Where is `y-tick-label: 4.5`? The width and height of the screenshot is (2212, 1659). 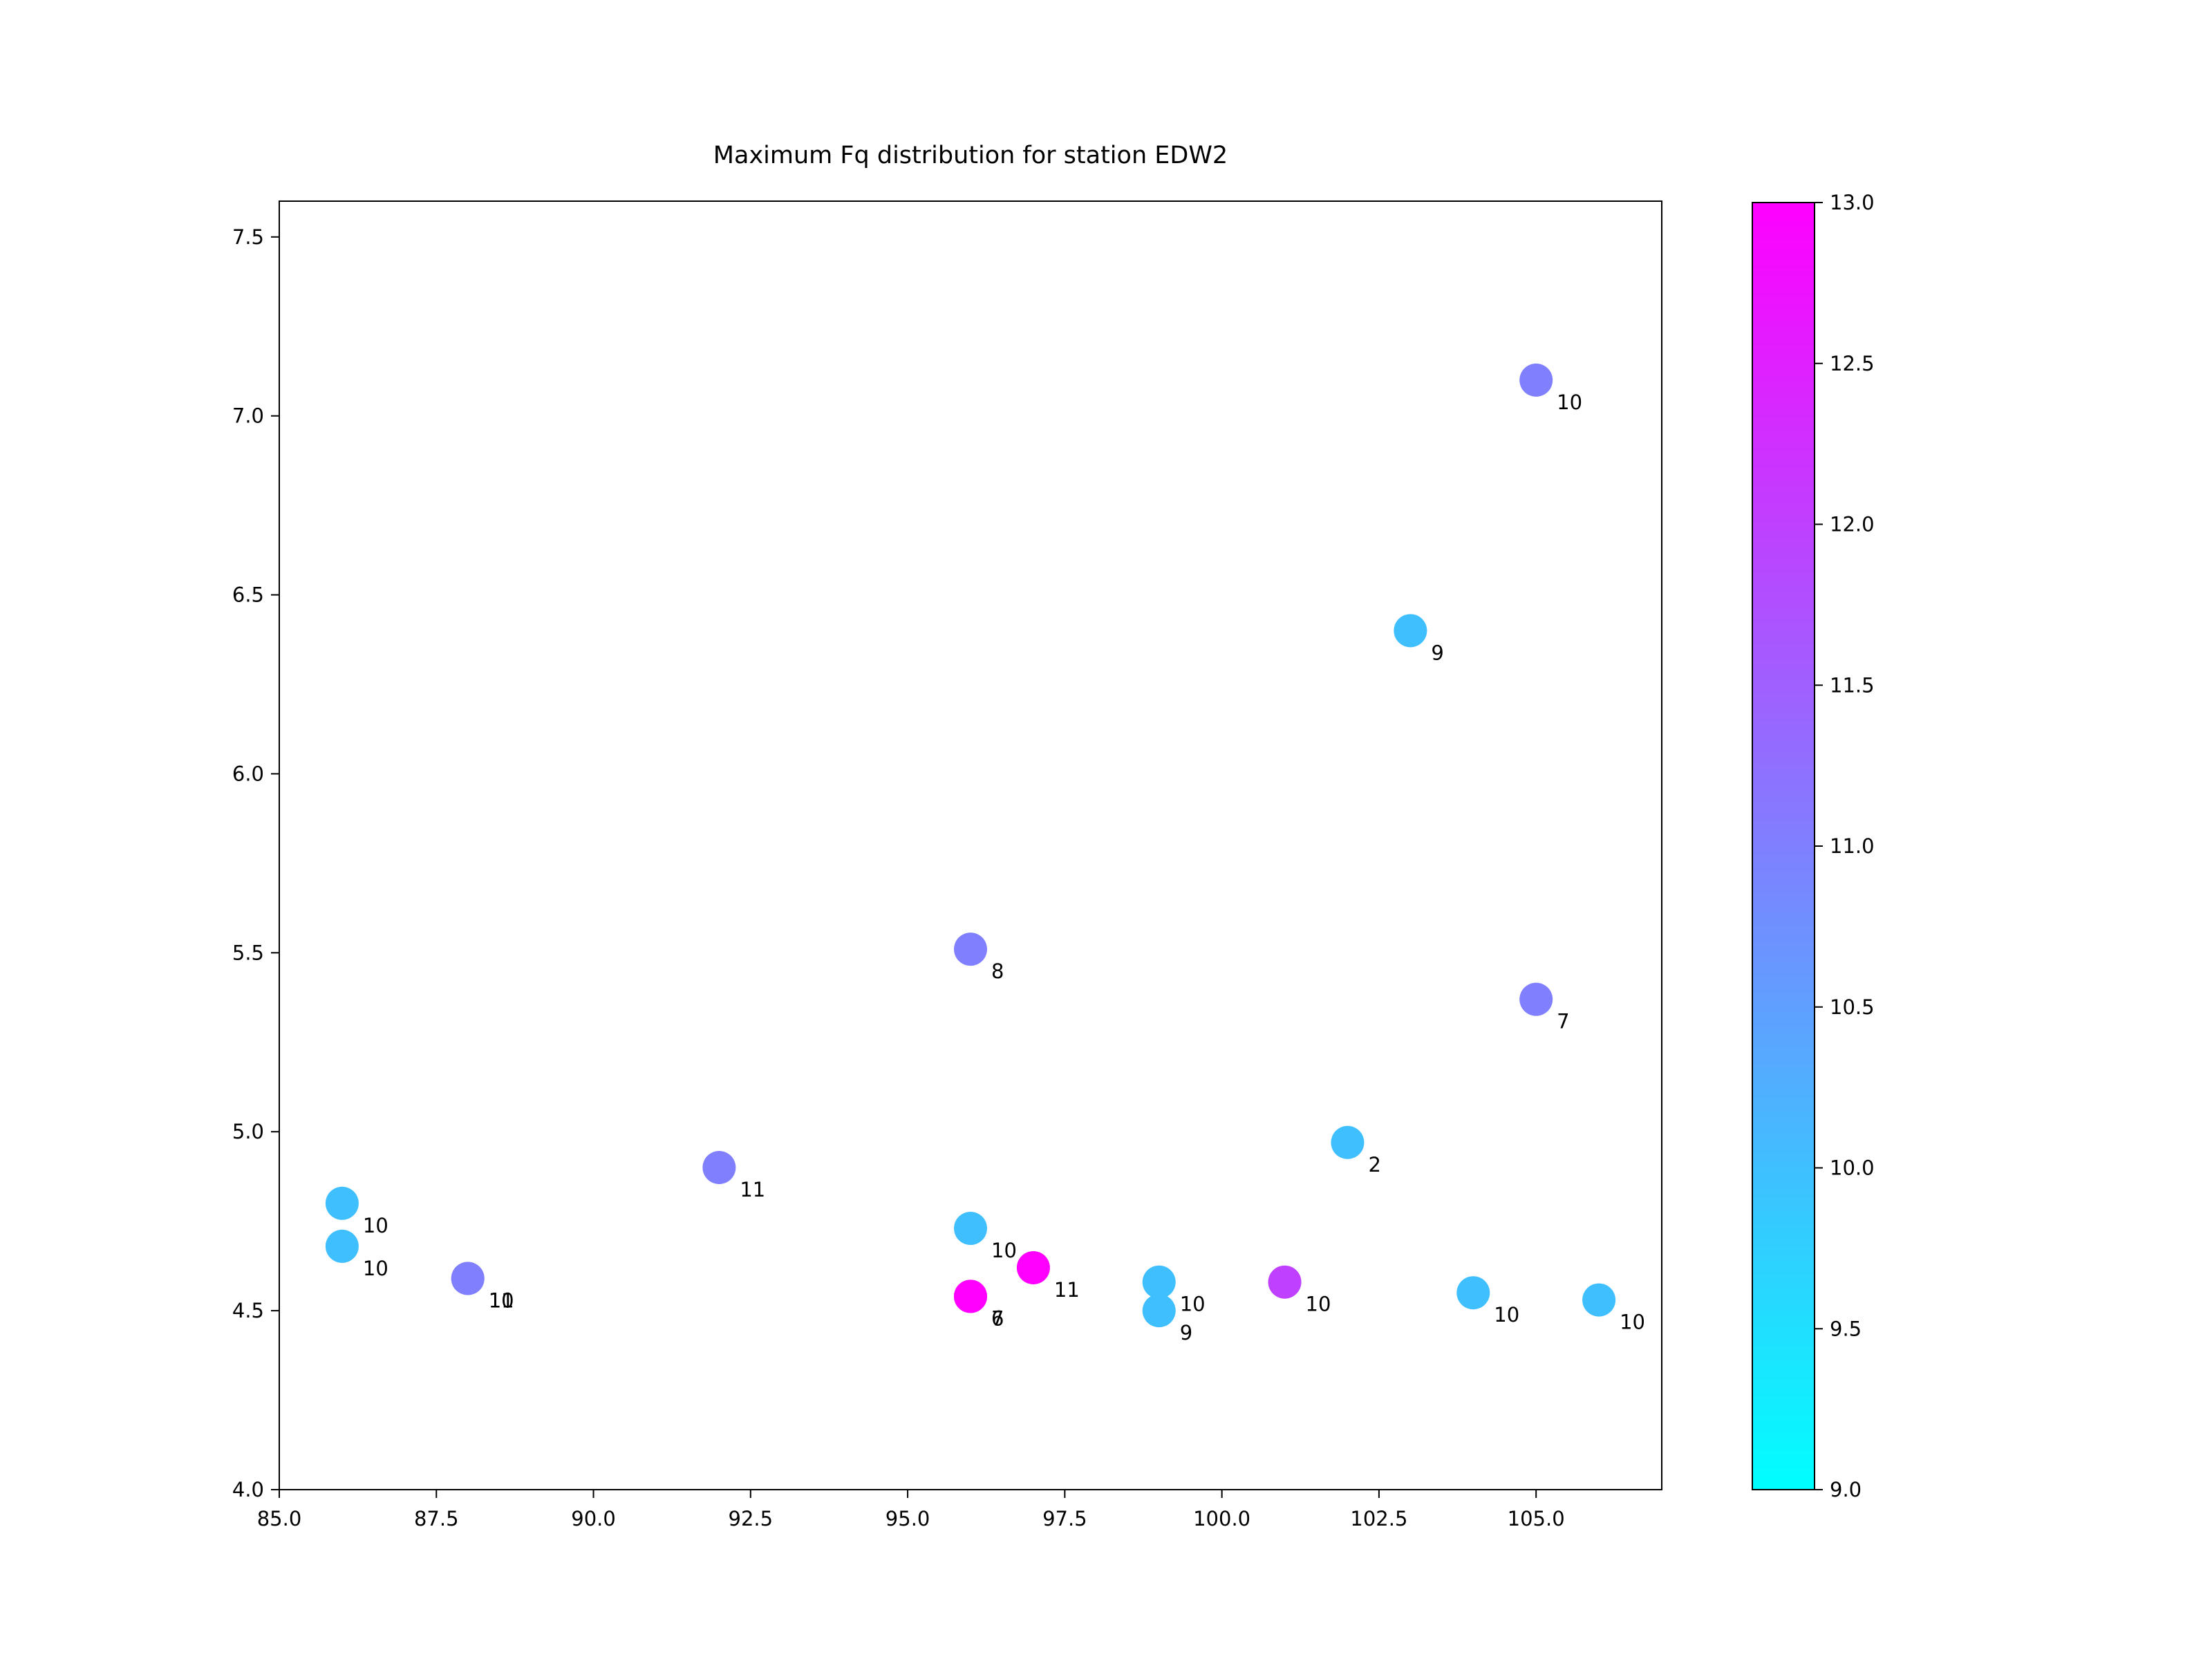
y-tick-label: 4.5 is located at coordinates (248, 1310).